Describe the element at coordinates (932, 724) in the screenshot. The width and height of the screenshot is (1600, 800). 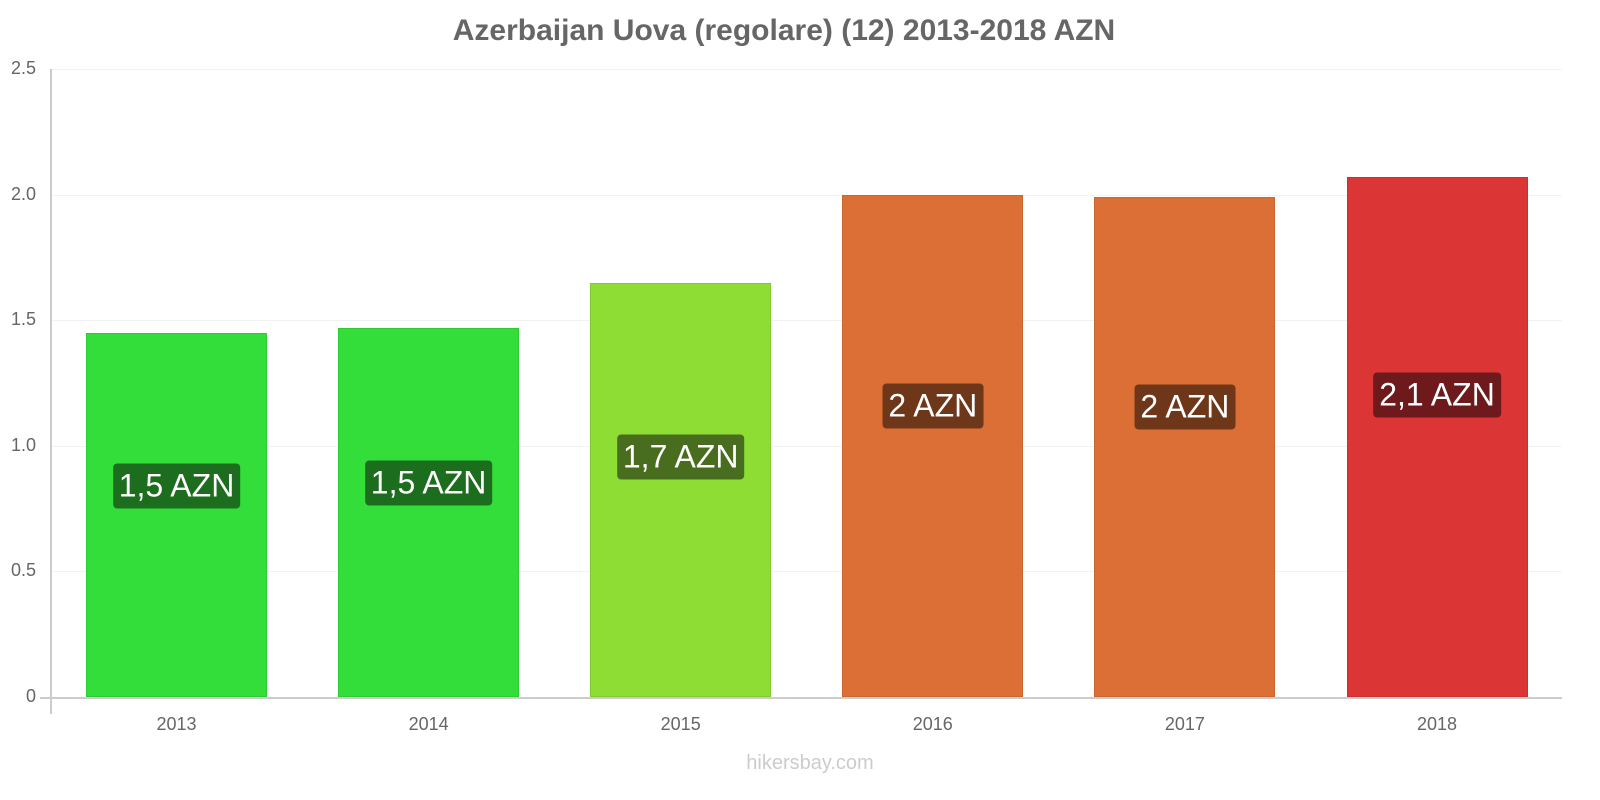
I see `x-tick-label: 2016` at that location.